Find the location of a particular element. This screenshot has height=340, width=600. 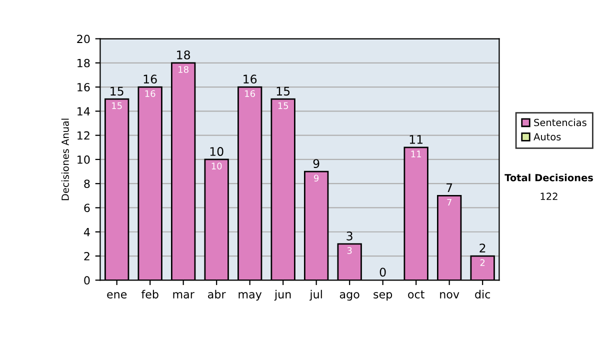

data-label: 18 is located at coordinates (183, 69).